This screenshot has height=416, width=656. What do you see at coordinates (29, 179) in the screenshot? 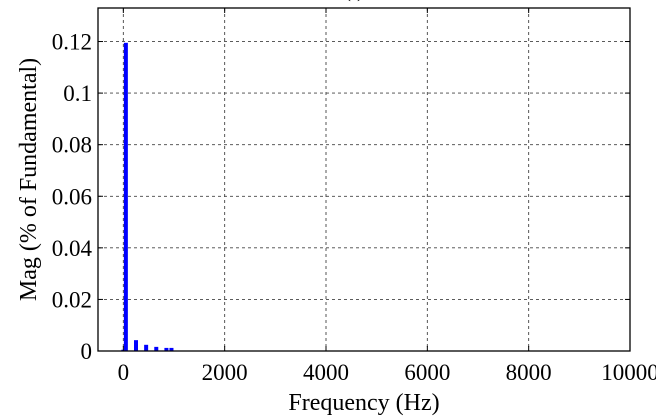
I see `y-axis-label: Mag (% of Fundamental)` at bounding box center [29, 179].